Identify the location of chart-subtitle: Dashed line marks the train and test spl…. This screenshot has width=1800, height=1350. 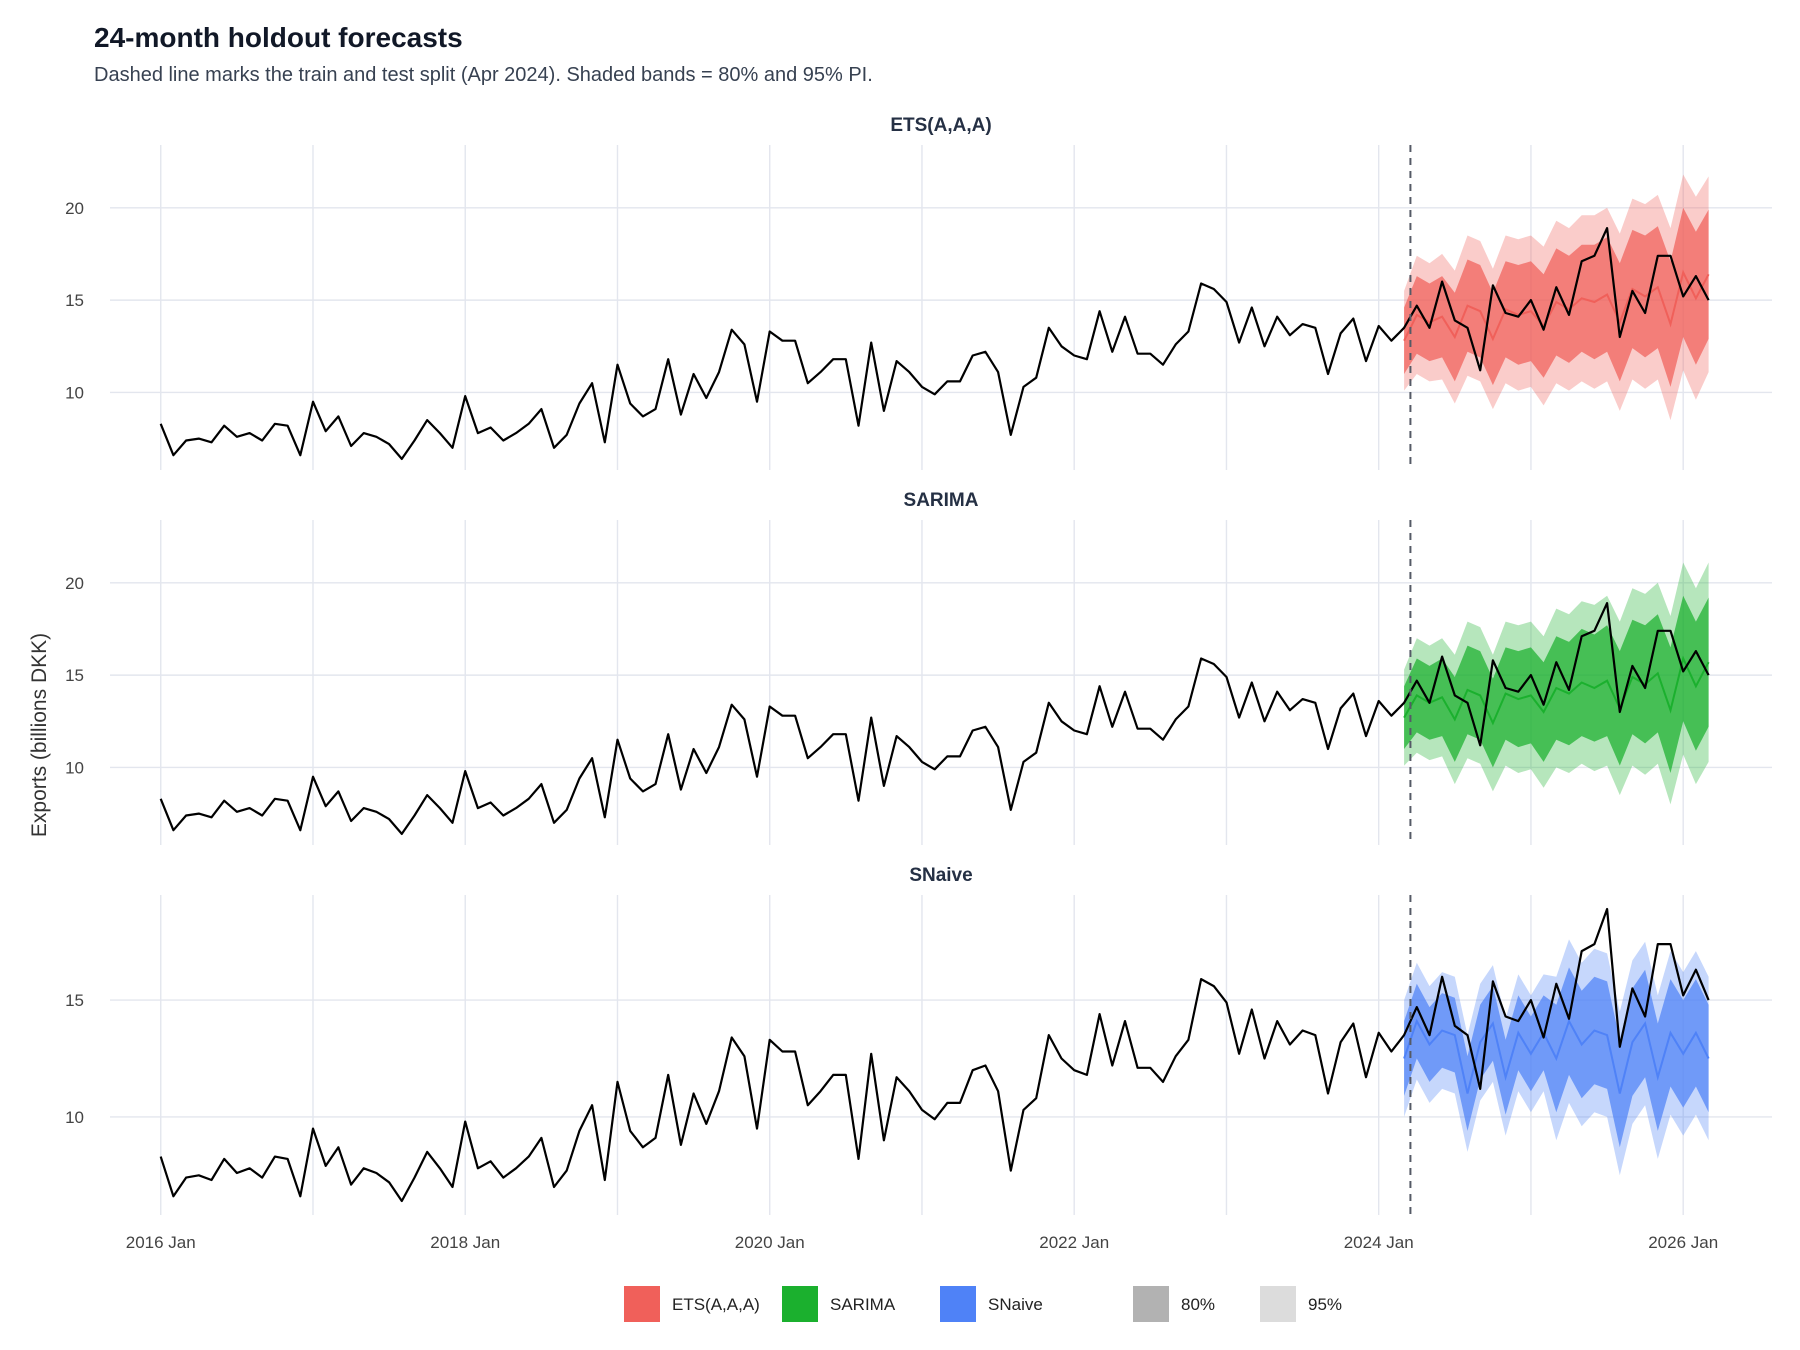
(483, 75).